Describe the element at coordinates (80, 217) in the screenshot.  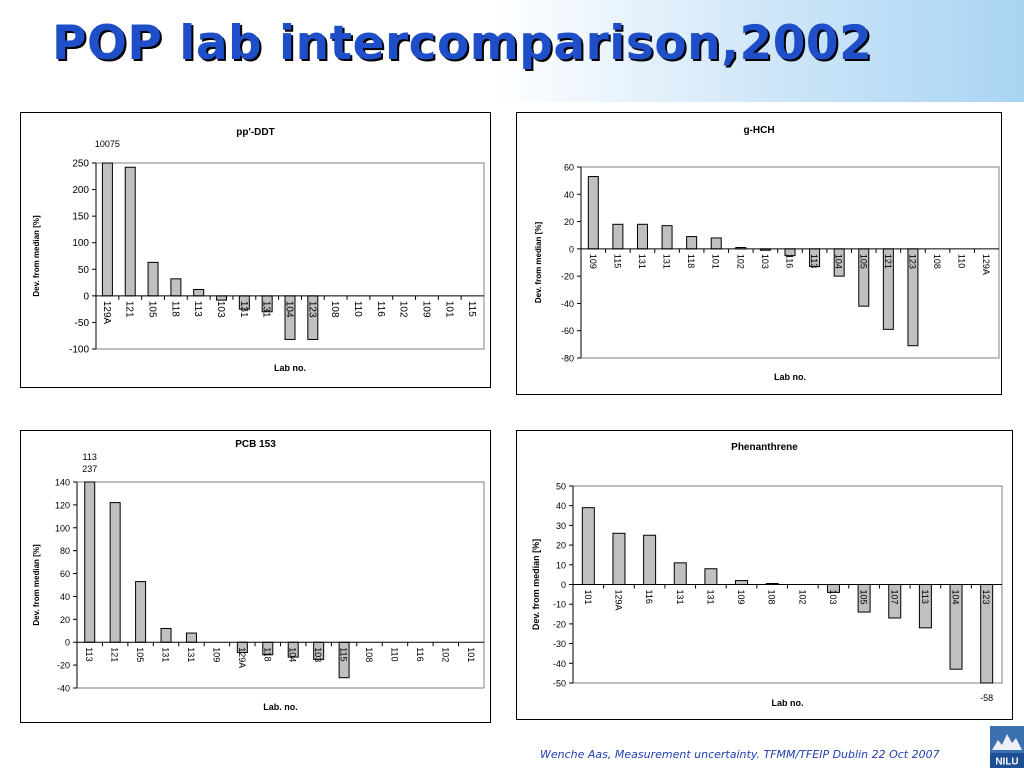
I see `y-tick-label: 150` at that location.